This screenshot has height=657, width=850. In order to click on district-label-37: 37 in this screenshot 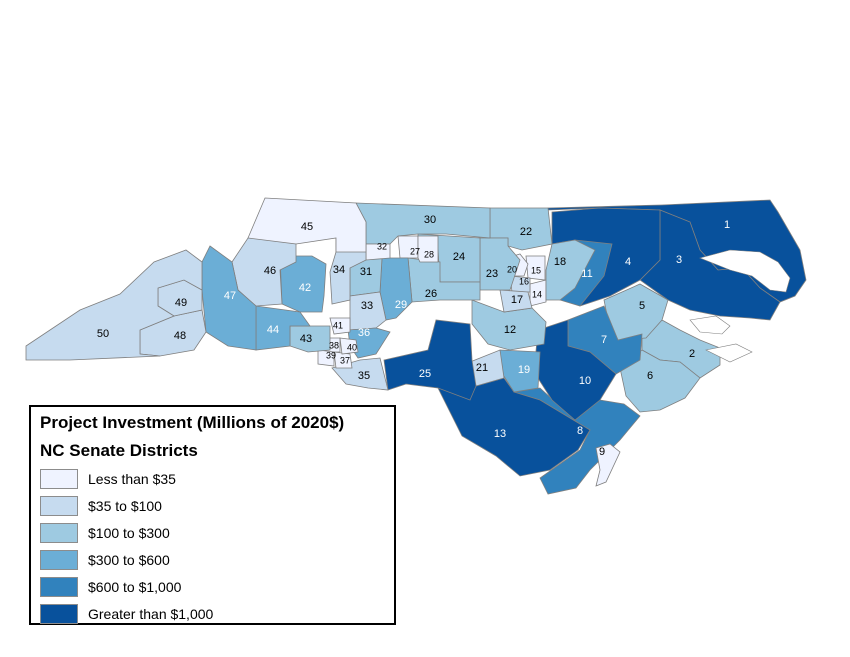, I will do `click(345, 360)`.